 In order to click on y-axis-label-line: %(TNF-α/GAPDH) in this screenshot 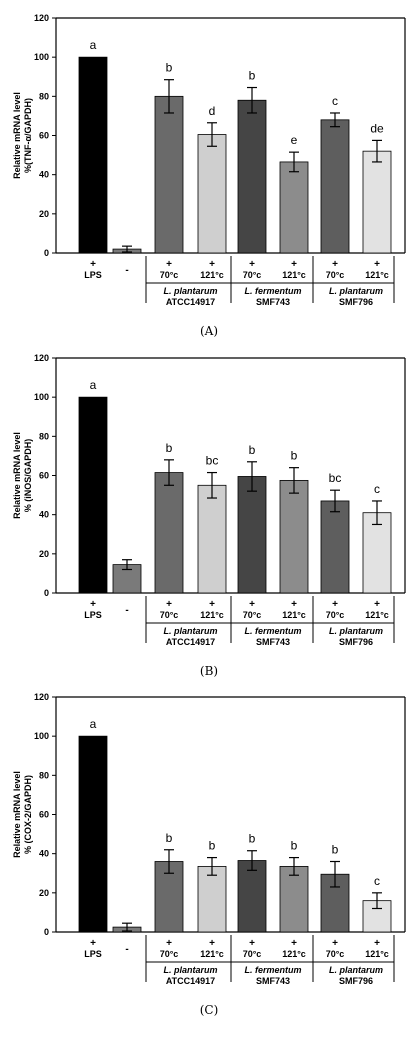, I will do `click(28, 135)`.